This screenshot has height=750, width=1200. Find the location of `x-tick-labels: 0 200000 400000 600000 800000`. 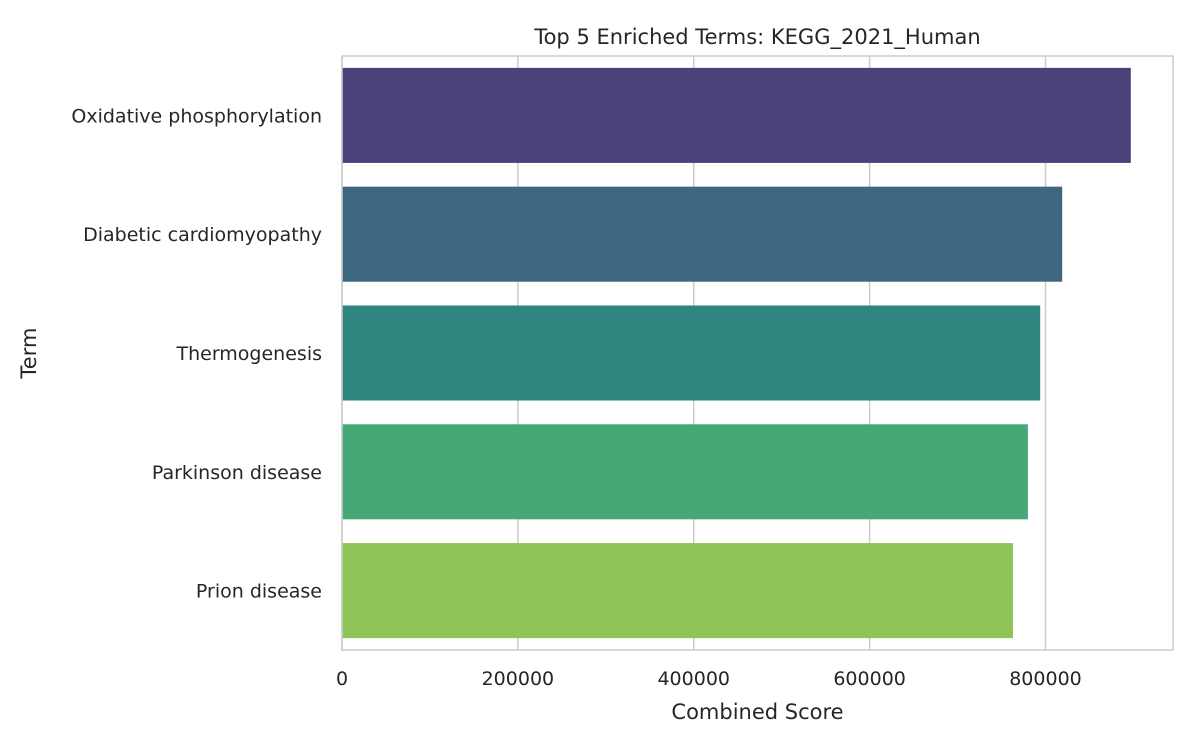

x-tick-labels: 0 200000 400000 600000 800000 is located at coordinates (709, 679).